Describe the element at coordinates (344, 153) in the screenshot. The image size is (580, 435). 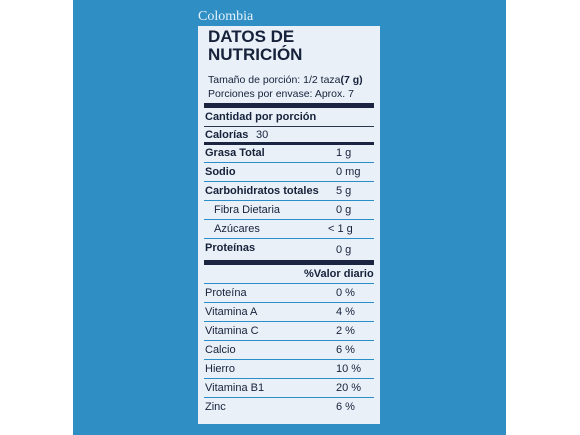
I see `nutrient-value: 1 g` at that location.